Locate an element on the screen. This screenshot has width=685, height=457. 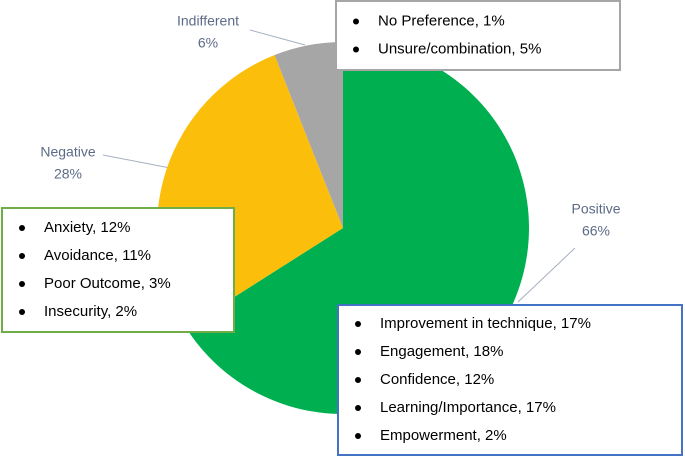
slice-value: 66% is located at coordinates (596, 231).